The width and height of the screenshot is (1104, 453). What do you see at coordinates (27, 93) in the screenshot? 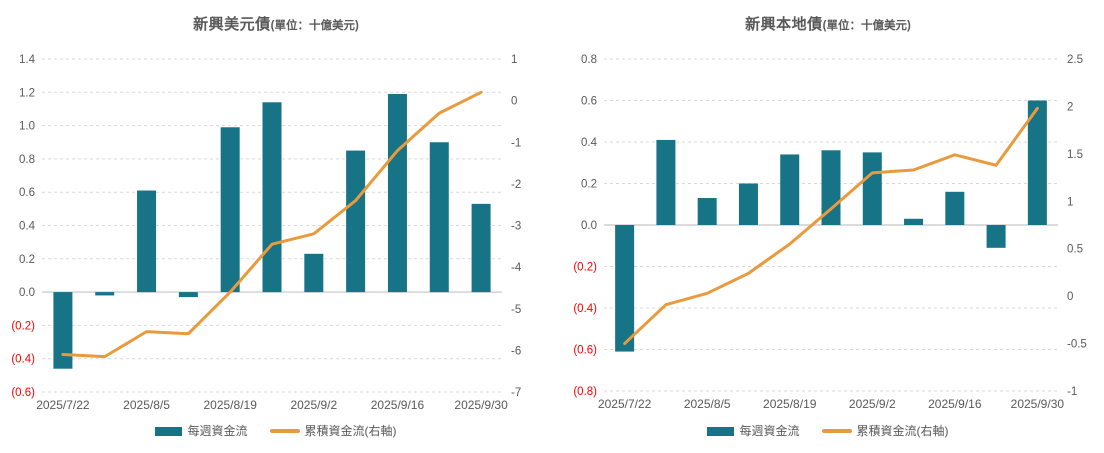
I see `left-axis-tick-label: 1.2` at bounding box center [27, 93].